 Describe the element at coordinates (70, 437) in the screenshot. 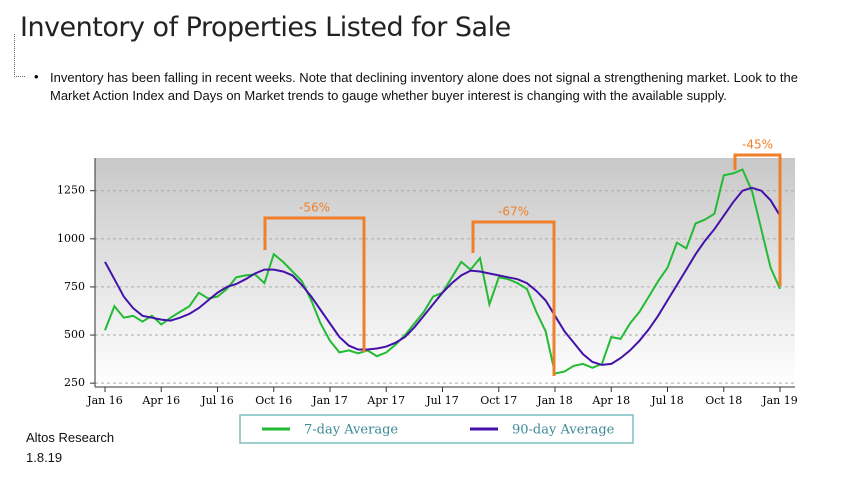

I see `footnote: Altos Research` at that location.